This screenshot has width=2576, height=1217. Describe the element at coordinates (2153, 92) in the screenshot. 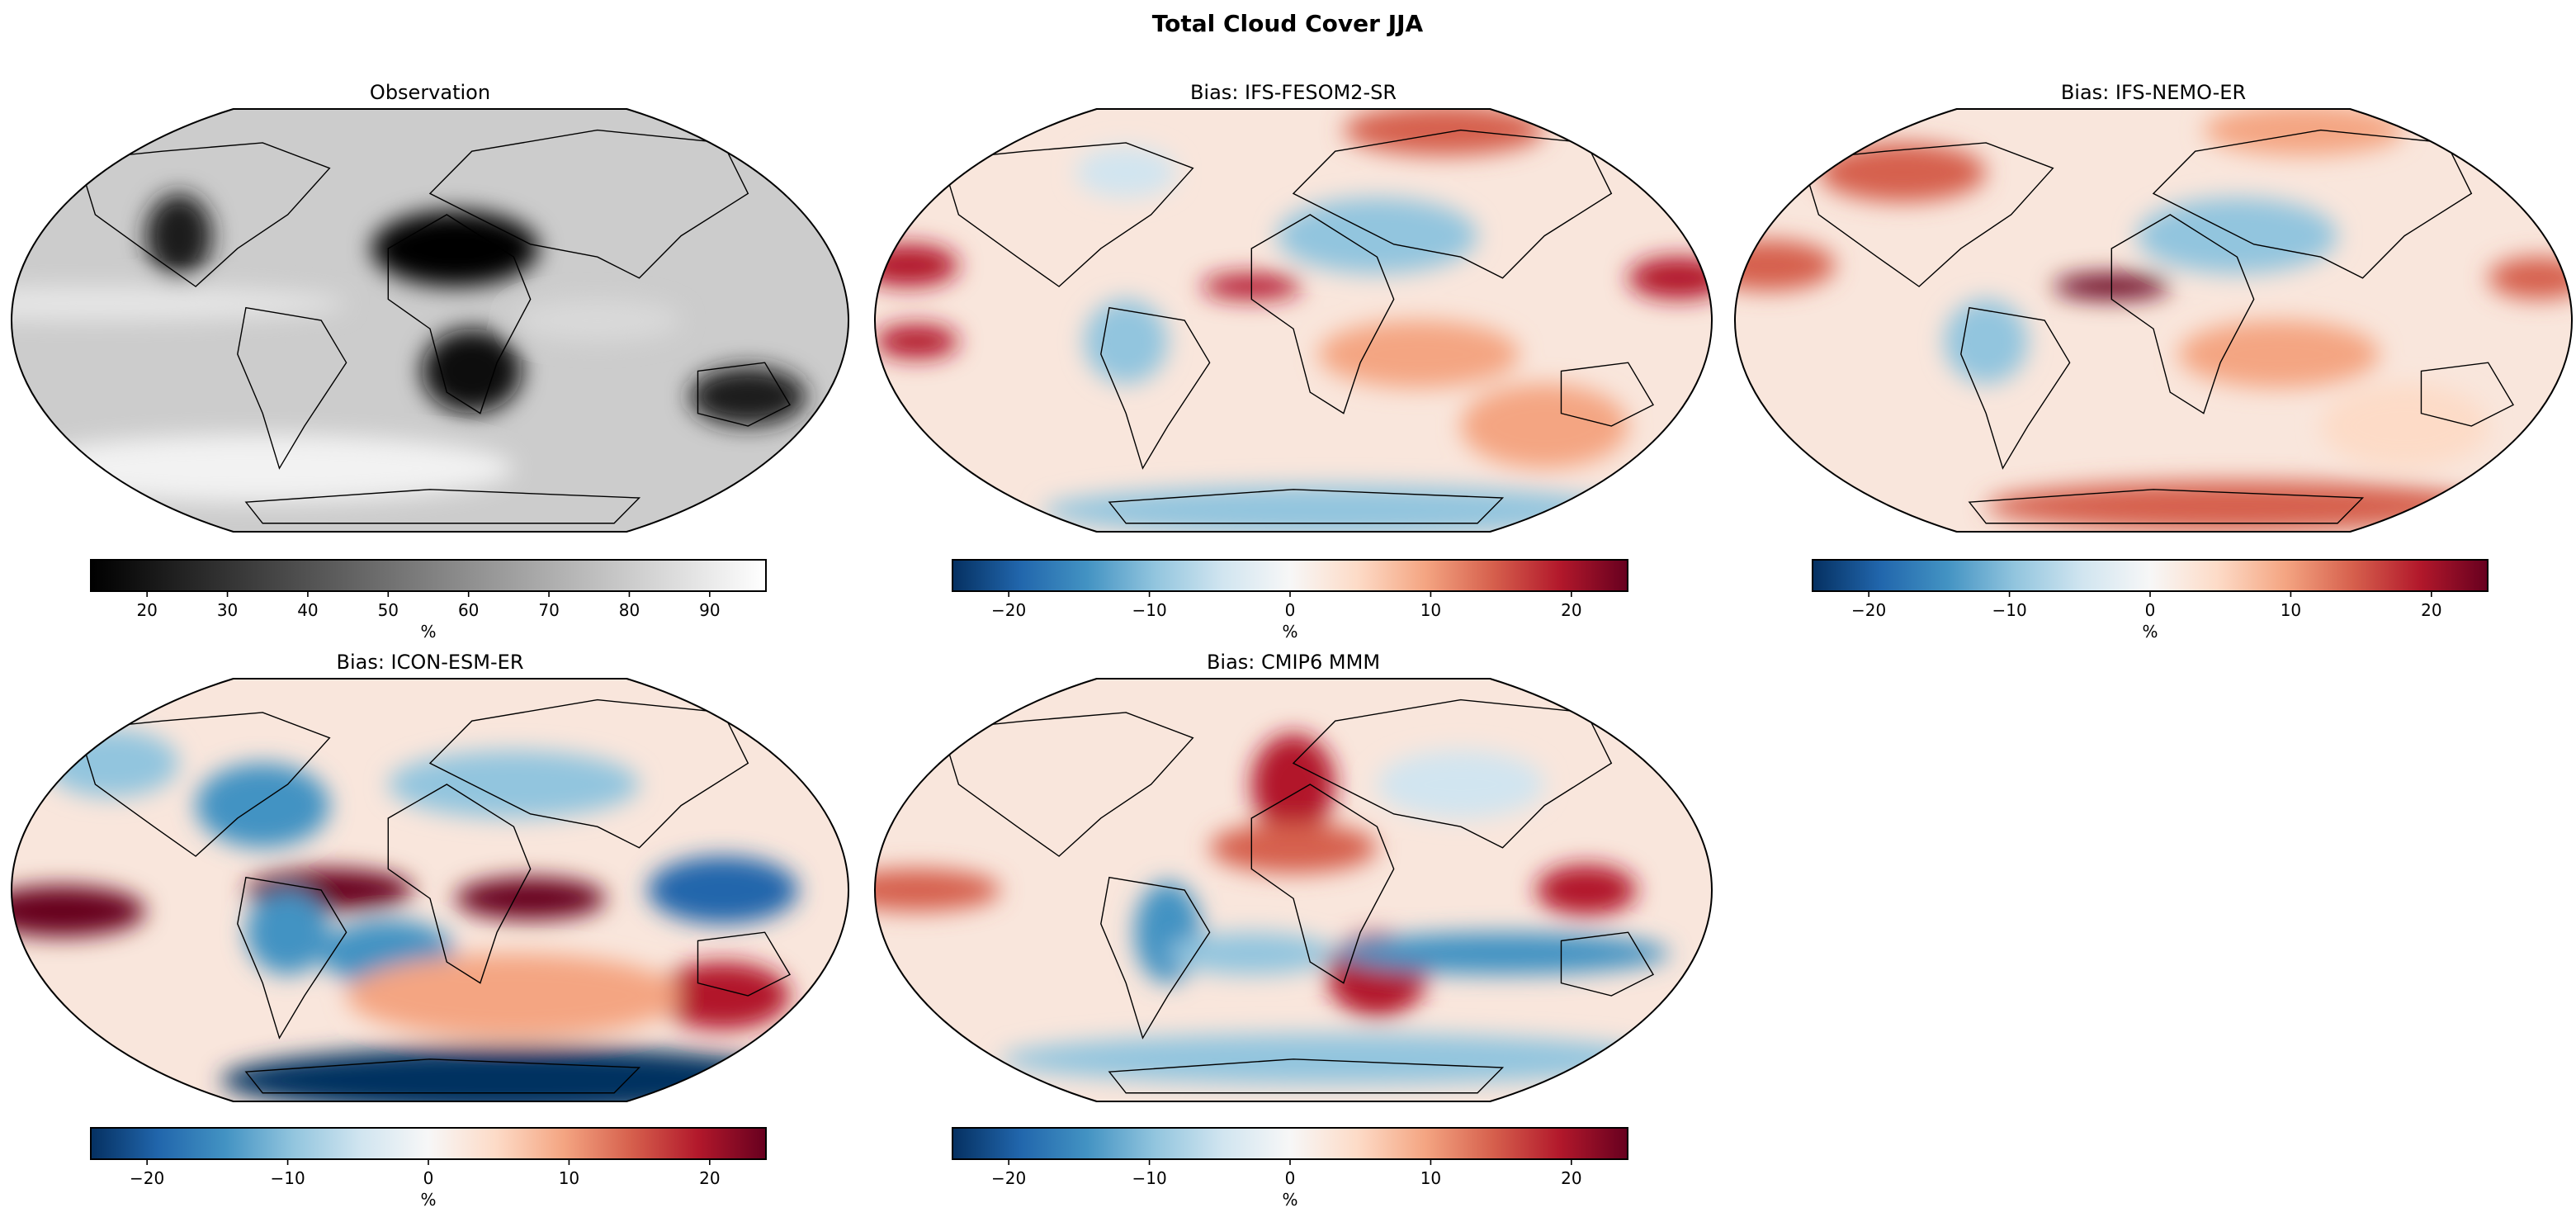

I see `panel-title: Bias: IFS-NEMO-ER` at that location.